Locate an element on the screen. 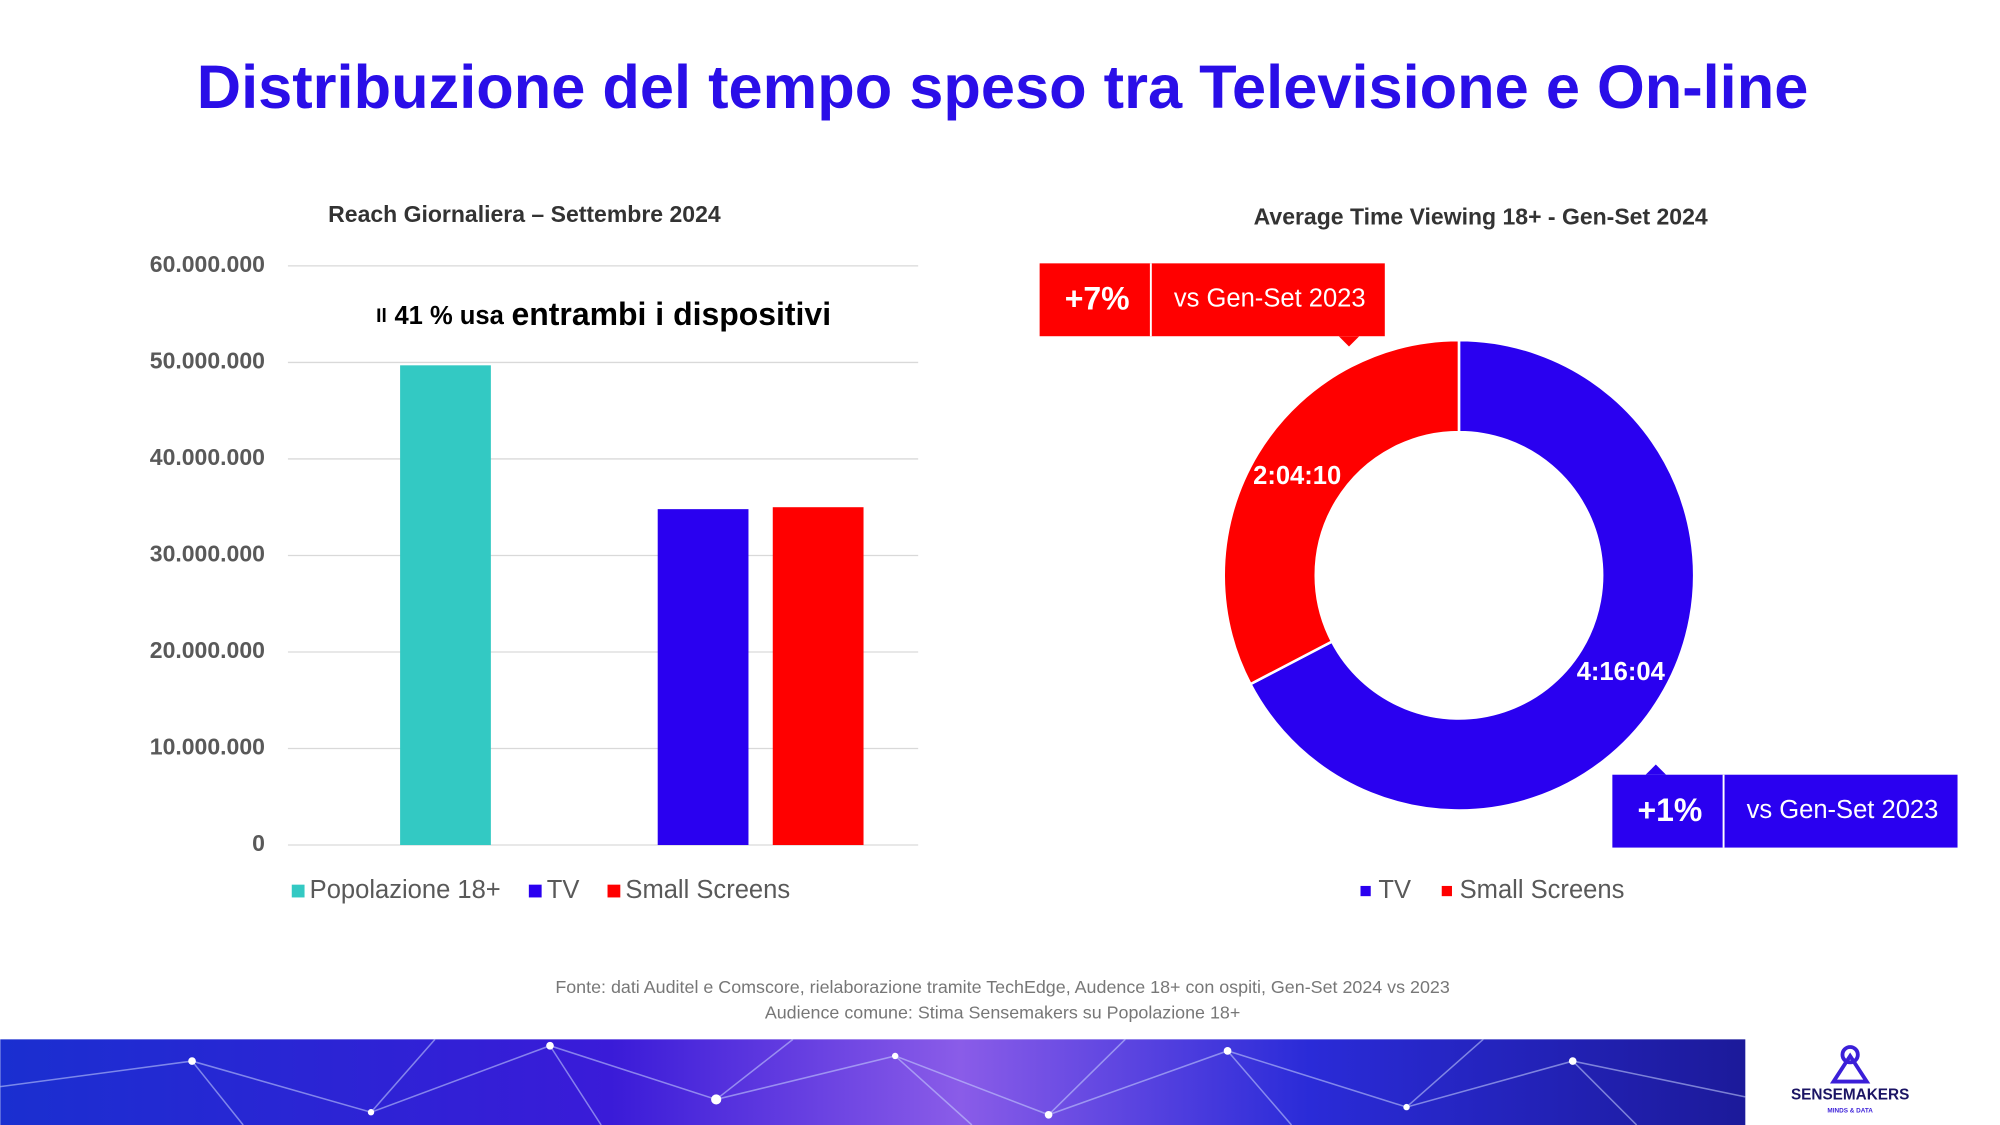 The image size is (2000, 1125). data-label: 2:04:10 is located at coordinates (1297, 476).